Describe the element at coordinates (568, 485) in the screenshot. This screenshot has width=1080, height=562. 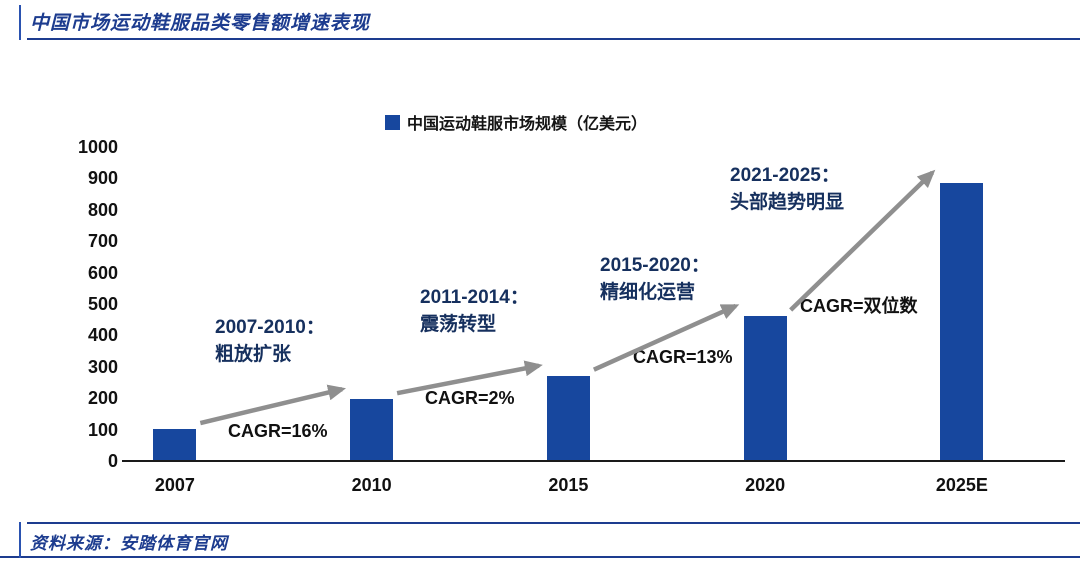
I see `x-axis-label-2015: 2015` at that location.